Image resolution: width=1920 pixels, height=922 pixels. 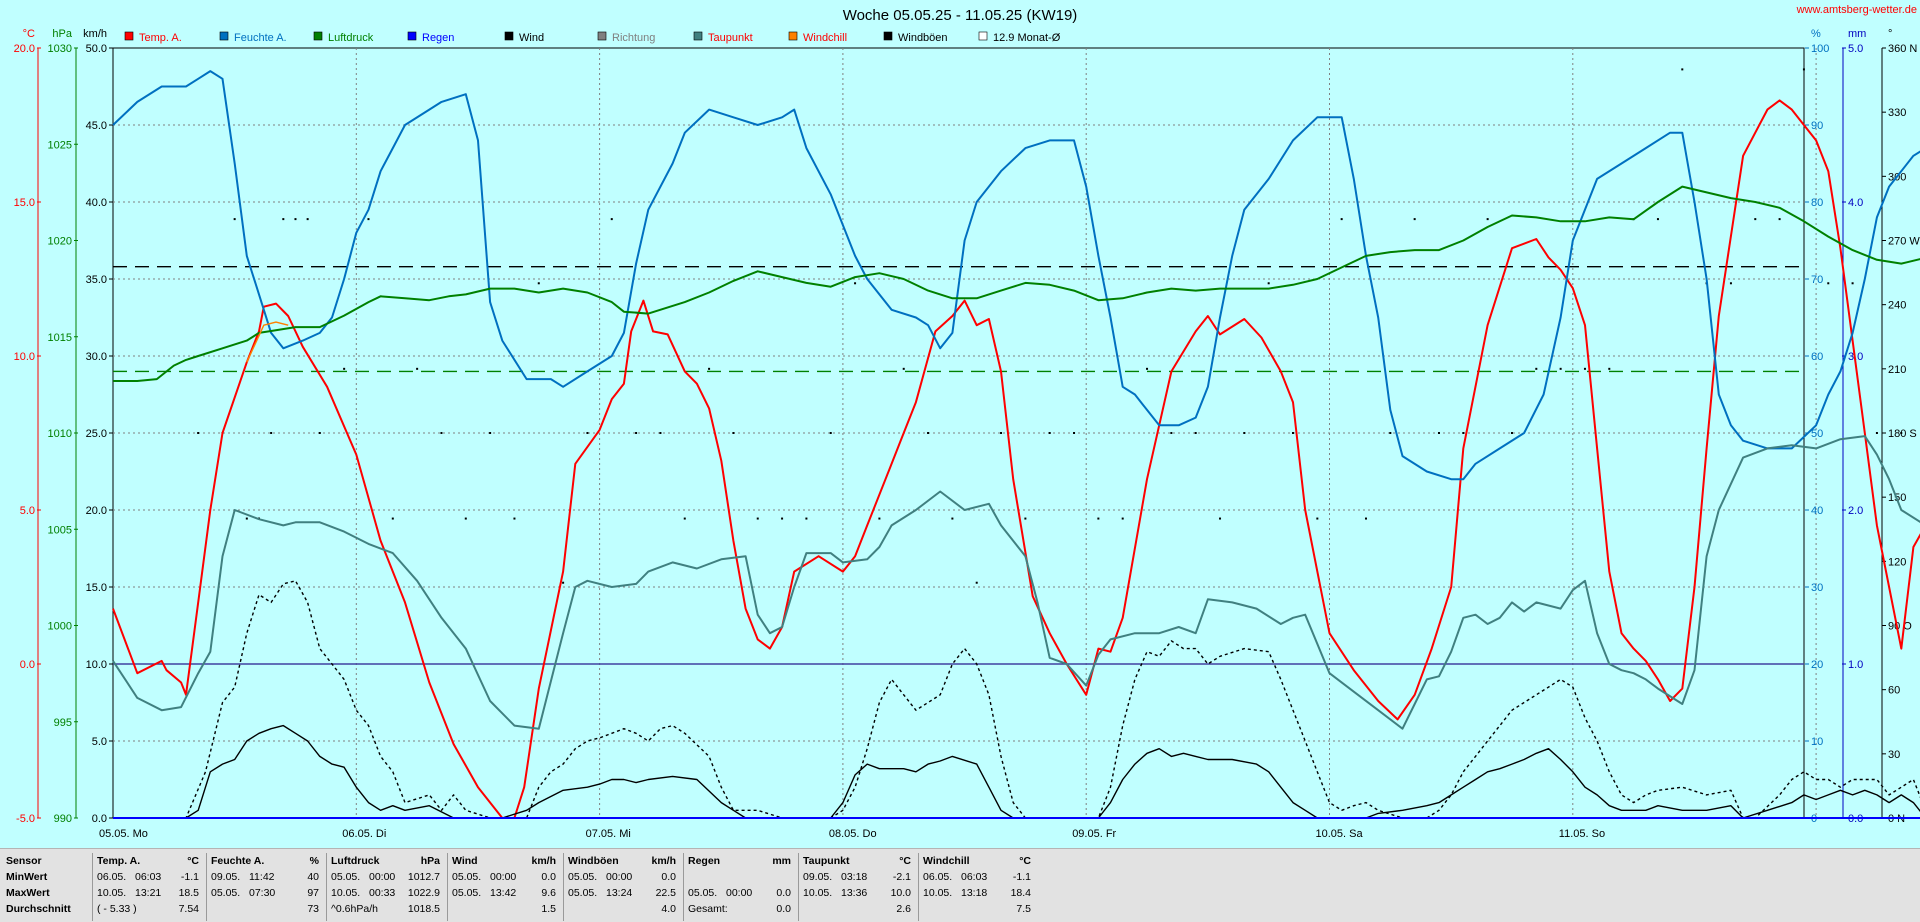 What do you see at coordinates (1094, 834) in the screenshot?
I see `x-tick-label: 09.05. Fr` at bounding box center [1094, 834].